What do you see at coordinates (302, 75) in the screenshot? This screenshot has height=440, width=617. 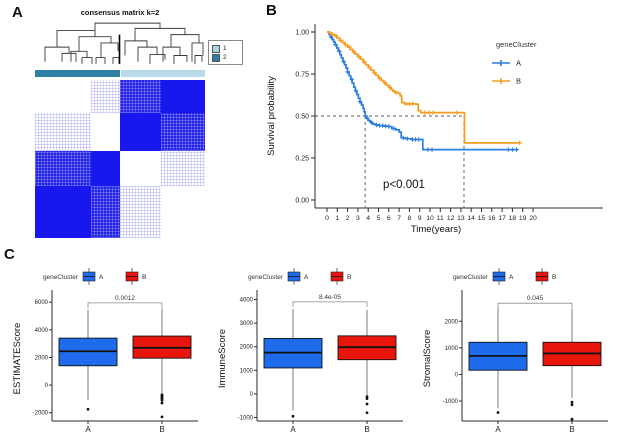 I see `y-tick-label: 0.75` at bounding box center [302, 75].